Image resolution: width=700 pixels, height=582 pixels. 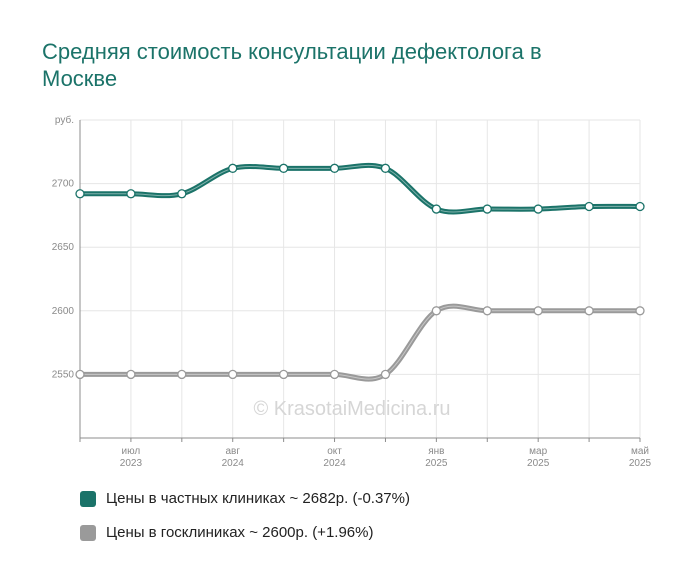 I want to click on x-tick-year: 2023, so click(x=131, y=463).